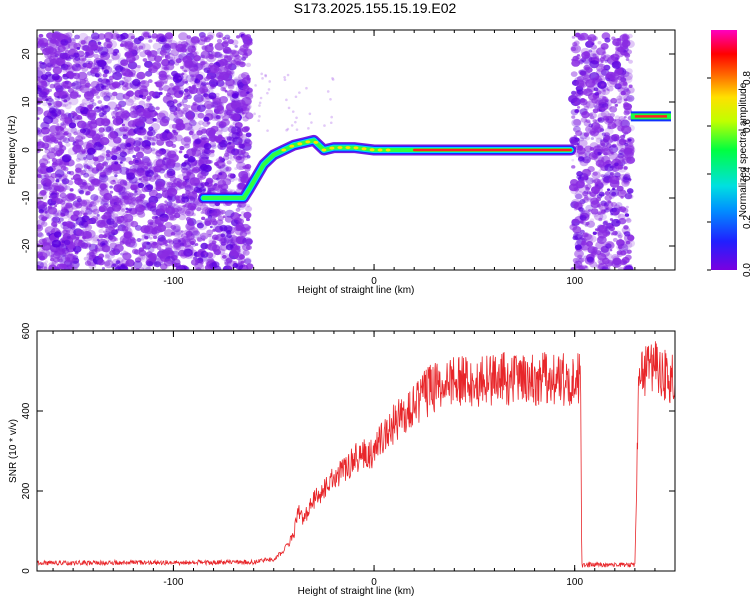  I want to click on colorbar-tick-label: 0.6, so click(746, 126).